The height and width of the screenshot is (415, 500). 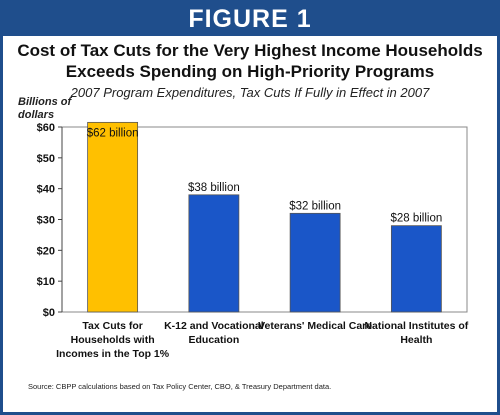 What do you see at coordinates (46, 251) in the screenshot?
I see `y-tick-label: $20` at bounding box center [46, 251].